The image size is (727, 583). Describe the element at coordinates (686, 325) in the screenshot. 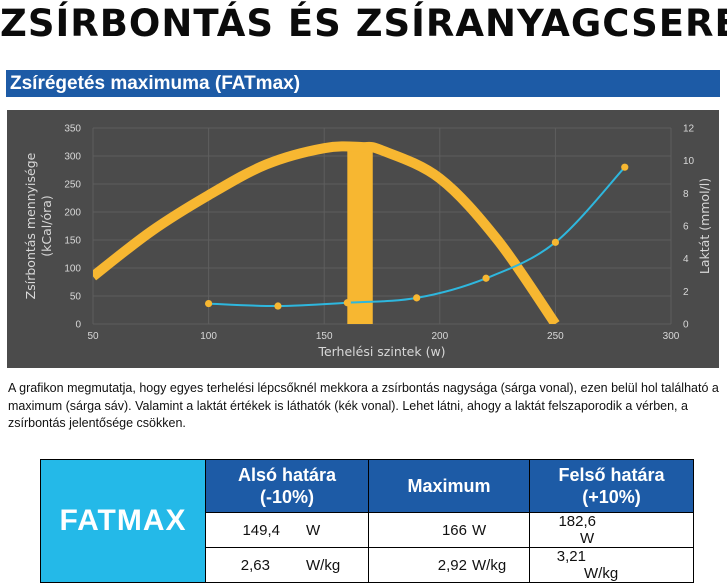

I see `y-right-tick-label: 0` at that location.